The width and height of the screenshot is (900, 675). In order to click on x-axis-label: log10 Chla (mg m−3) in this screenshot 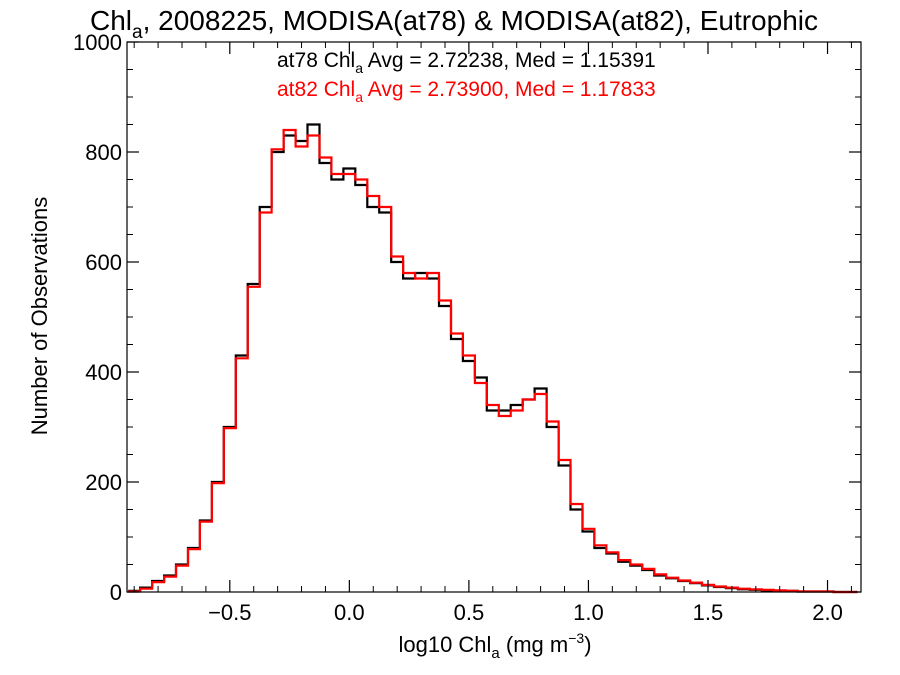, I will do `click(494, 646)`.